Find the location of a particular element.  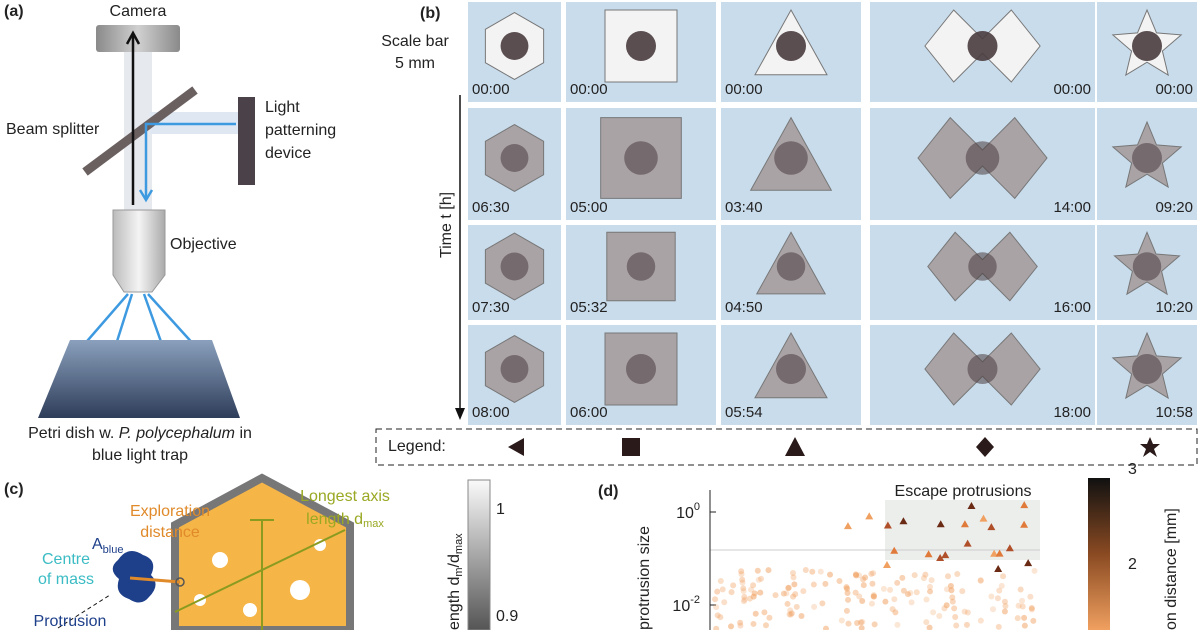

time-label: 06:00 is located at coordinates (589, 412).